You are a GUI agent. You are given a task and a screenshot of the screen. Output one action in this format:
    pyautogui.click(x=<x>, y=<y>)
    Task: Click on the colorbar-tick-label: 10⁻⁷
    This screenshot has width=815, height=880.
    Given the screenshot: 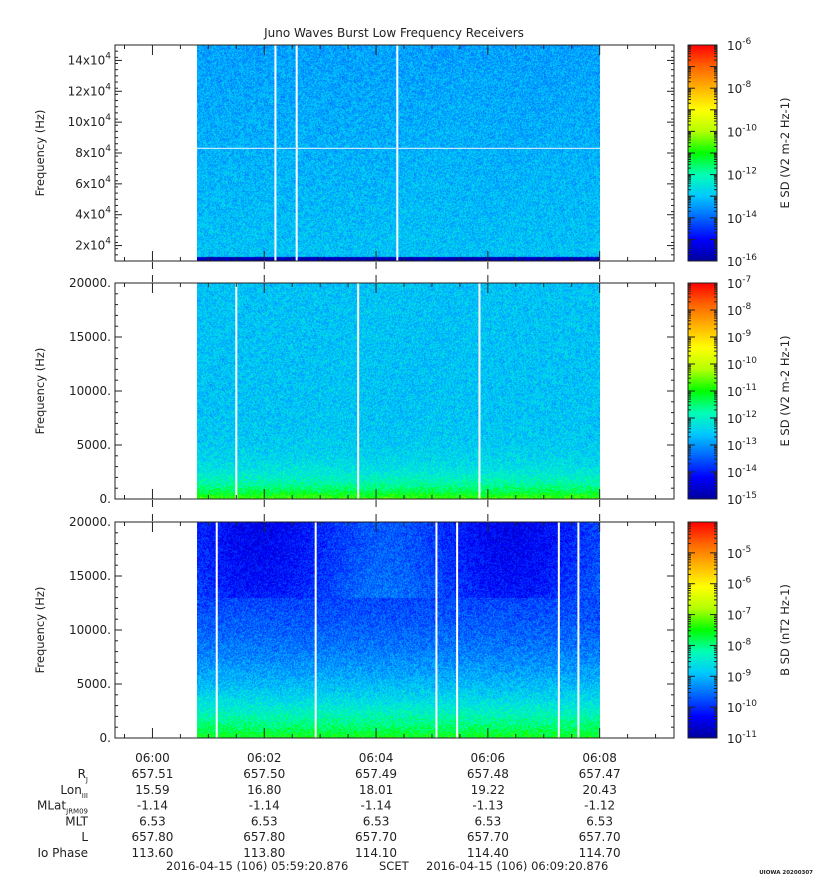 What is the action you would take?
    pyautogui.click(x=739, y=283)
    